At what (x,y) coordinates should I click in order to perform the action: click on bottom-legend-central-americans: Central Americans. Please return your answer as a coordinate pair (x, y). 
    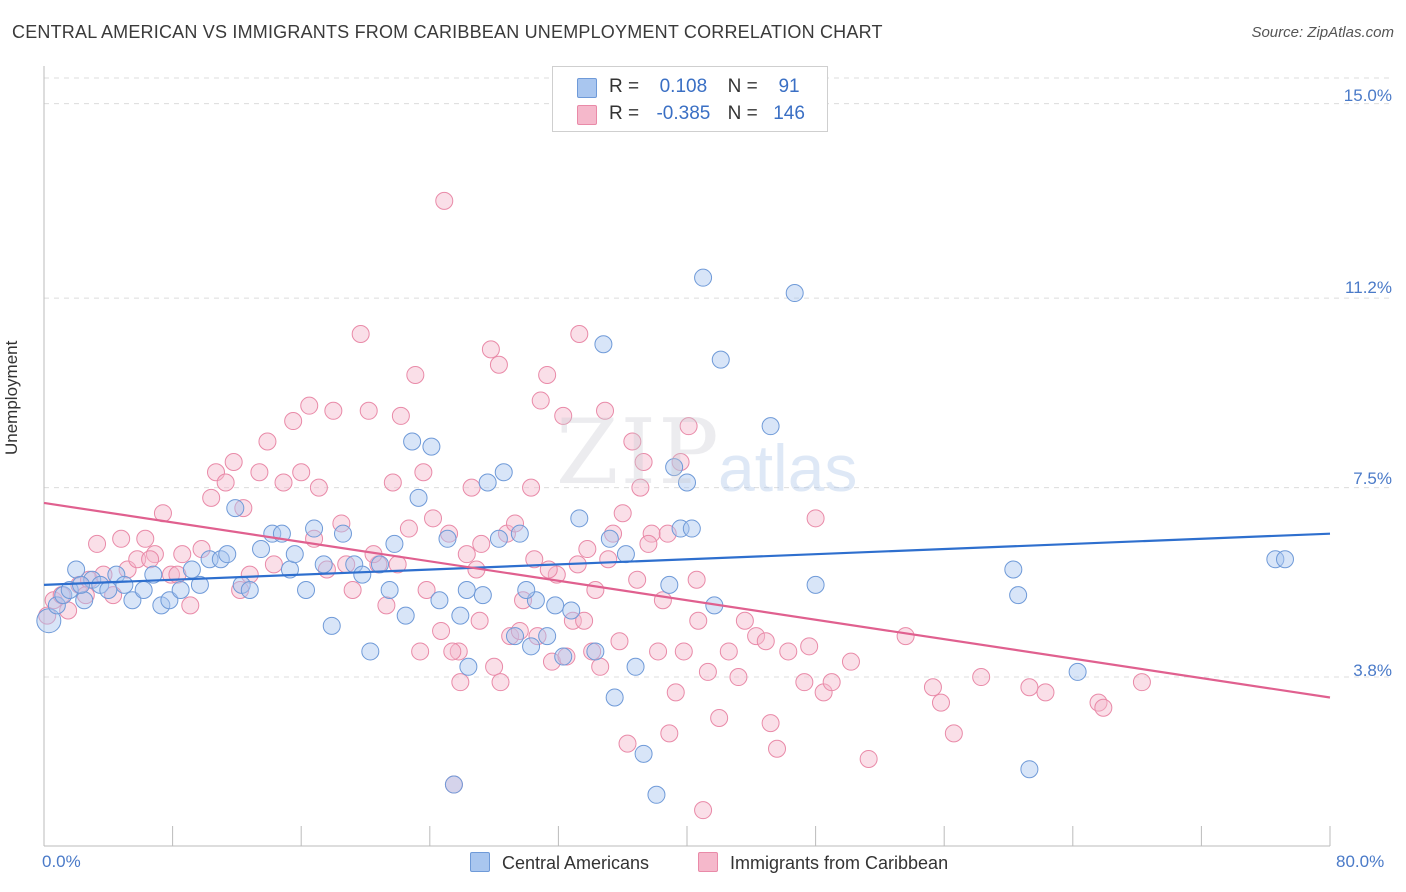
    Looking at the image, I should click on (559, 863).